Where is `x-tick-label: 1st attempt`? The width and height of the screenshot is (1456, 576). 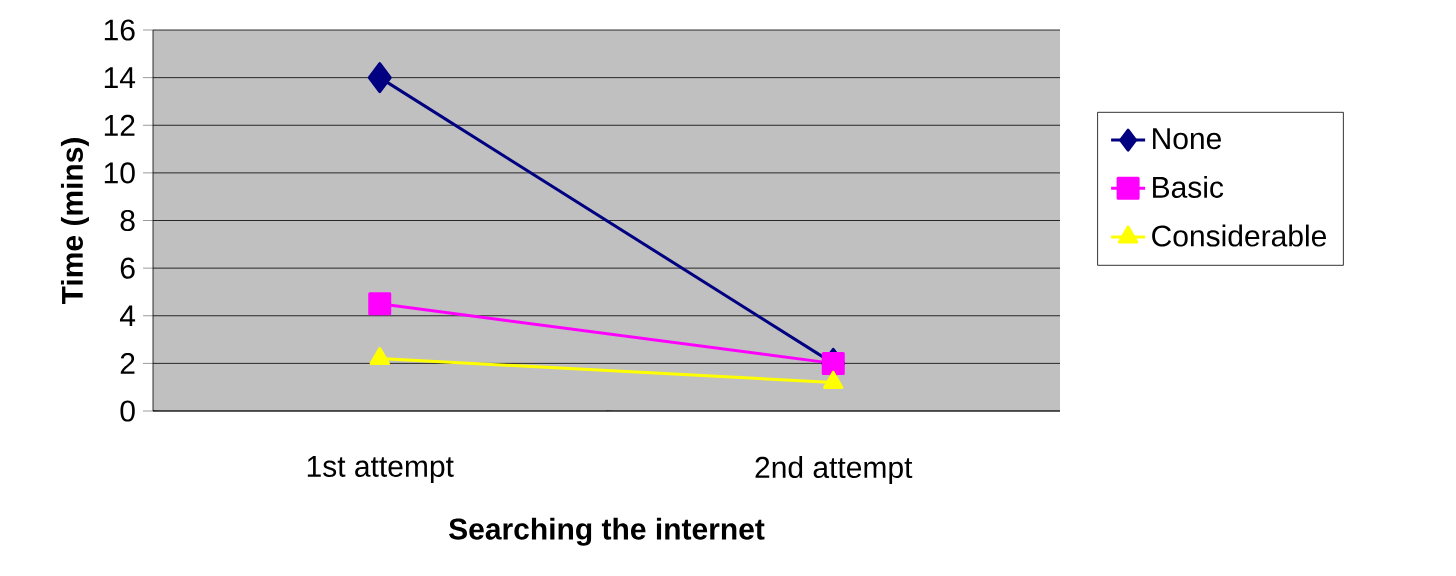 x-tick-label: 1st attempt is located at coordinates (380, 469).